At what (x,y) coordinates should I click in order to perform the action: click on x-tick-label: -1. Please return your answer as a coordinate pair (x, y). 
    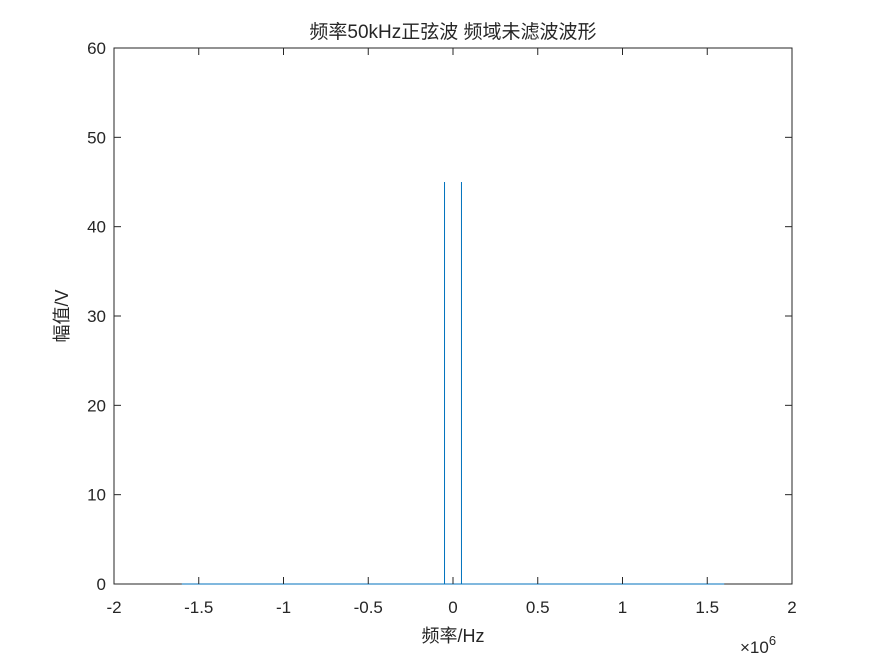
    Looking at the image, I should click on (283, 607).